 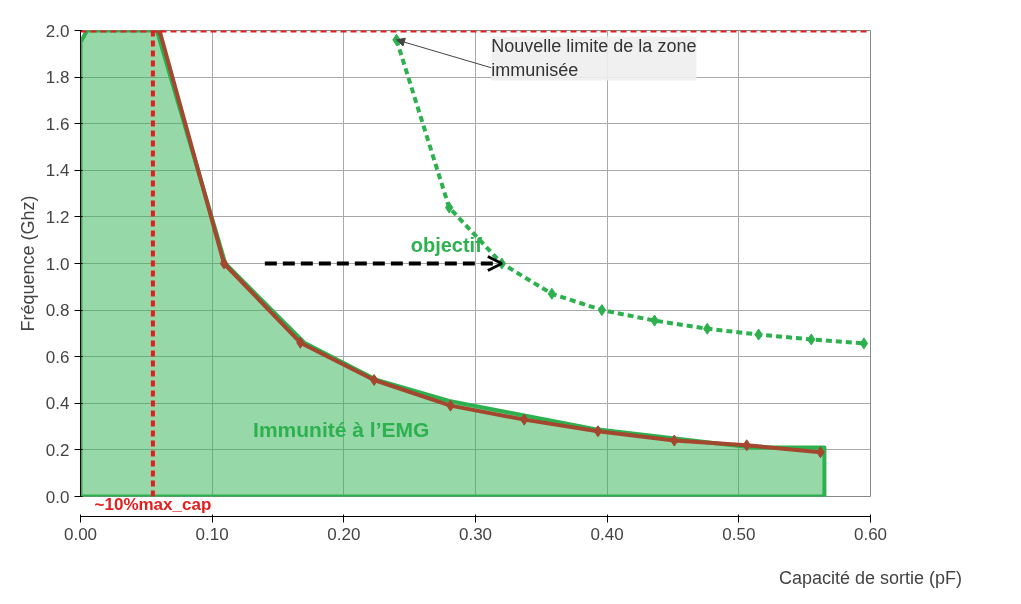 I want to click on x-tick-label: 0.40, so click(x=607, y=534).